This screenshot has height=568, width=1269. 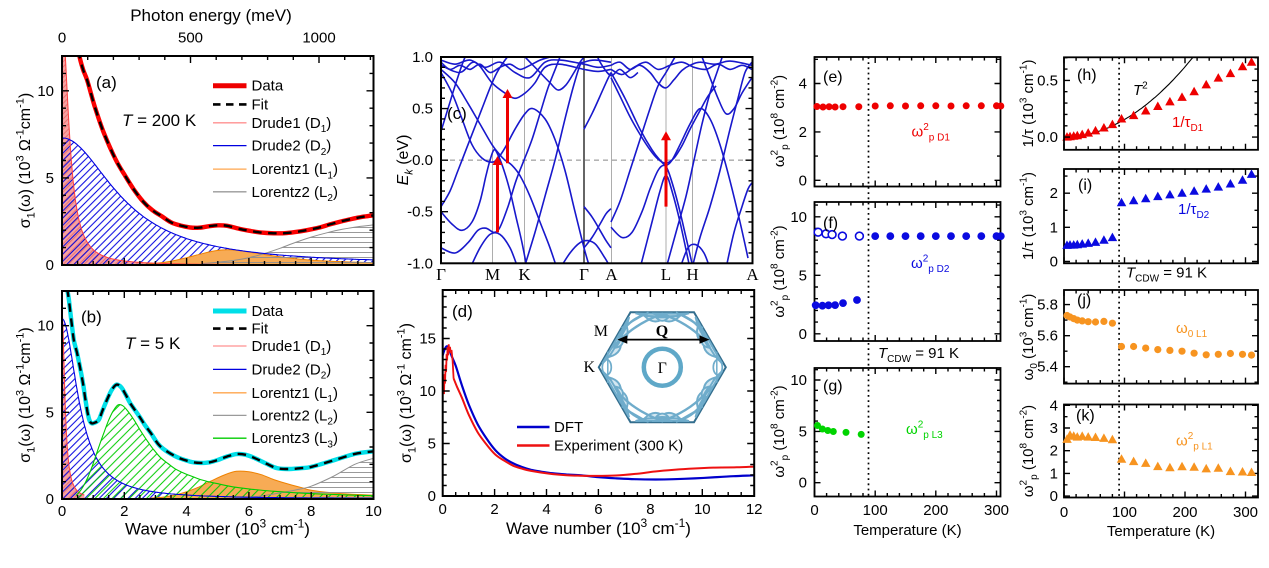 What do you see at coordinates (754, 509) in the screenshot?
I see `svg-text: 12` at bounding box center [754, 509].